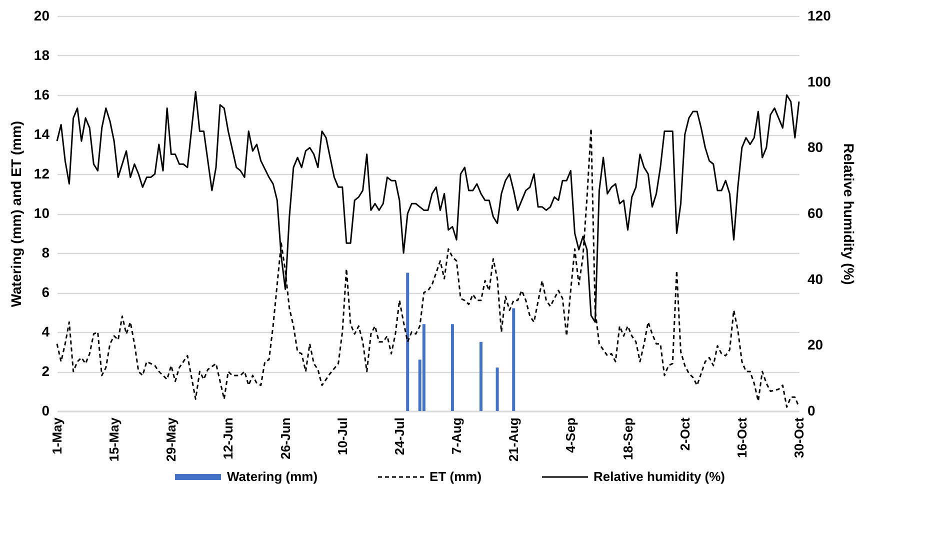  What do you see at coordinates (456, 435) in the screenshot?
I see `x-tick-label: 7-Aug` at bounding box center [456, 435].